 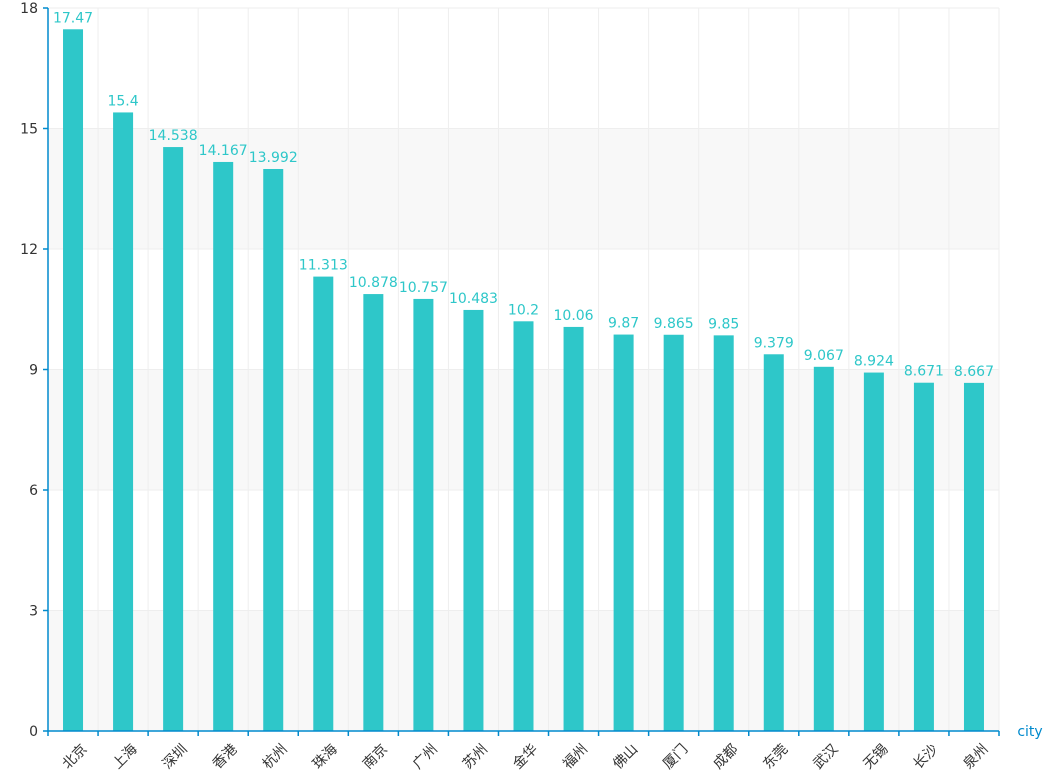 What do you see at coordinates (675, 756) in the screenshot?
I see `x-tick-label: 厦门` at bounding box center [675, 756].